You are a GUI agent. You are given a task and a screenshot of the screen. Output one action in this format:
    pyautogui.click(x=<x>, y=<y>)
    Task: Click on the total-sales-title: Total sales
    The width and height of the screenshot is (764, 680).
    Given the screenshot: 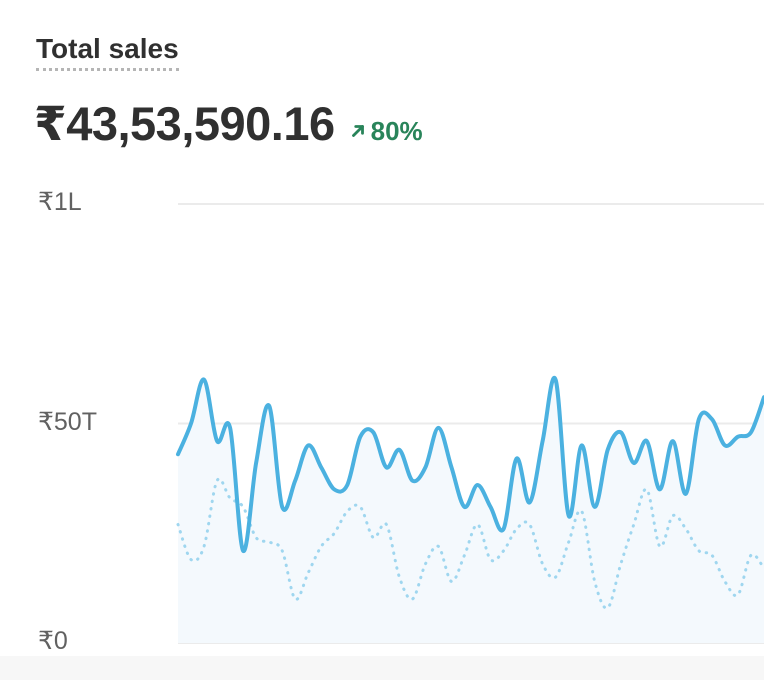 What is the action you would take?
    pyautogui.click(x=107, y=52)
    